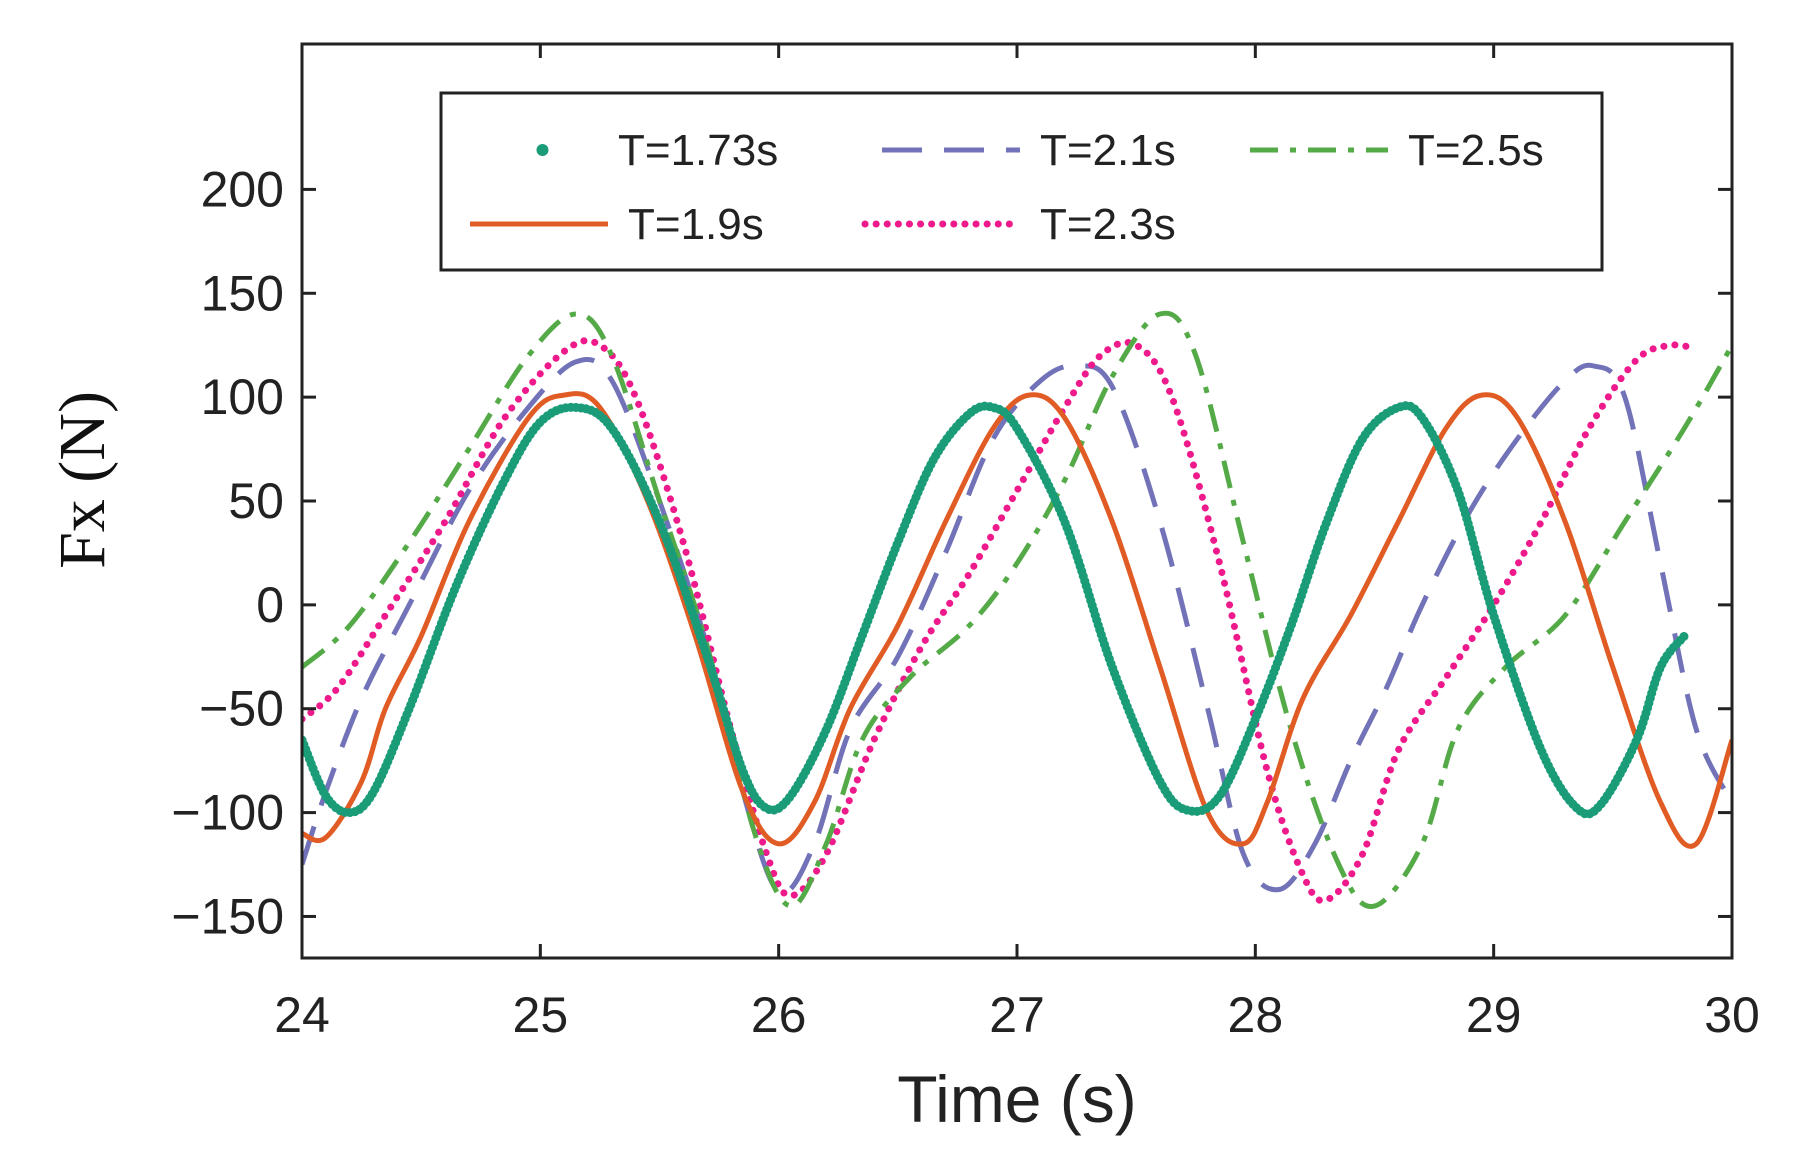  What do you see at coordinates (256, 501) in the screenshot?
I see `y-tick-label: 50` at bounding box center [256, 501].